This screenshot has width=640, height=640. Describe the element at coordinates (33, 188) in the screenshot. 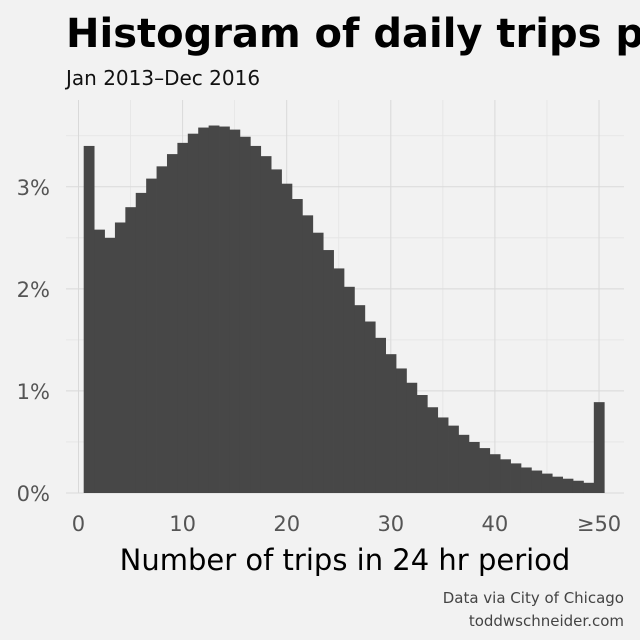

I see `y-tick-label: 3%` at that location.